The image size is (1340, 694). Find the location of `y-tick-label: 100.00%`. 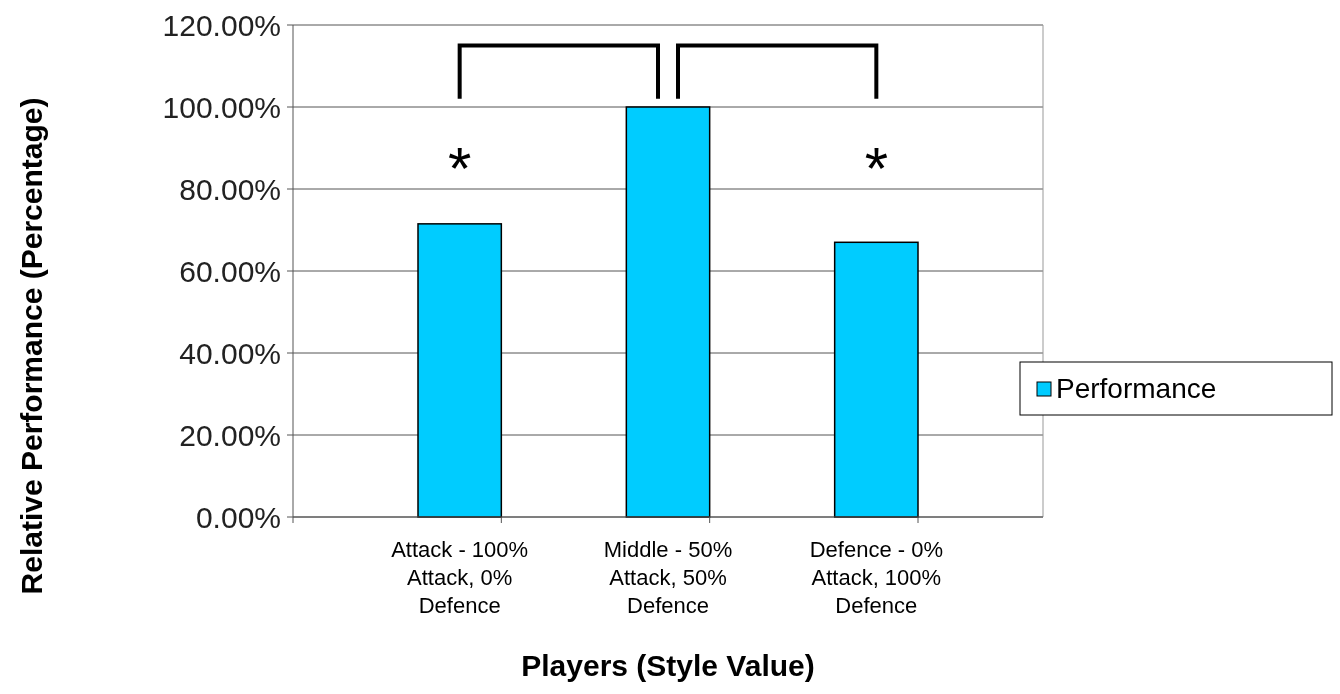

y-tick-label: 100.00% is located at coordinates (221, 107).